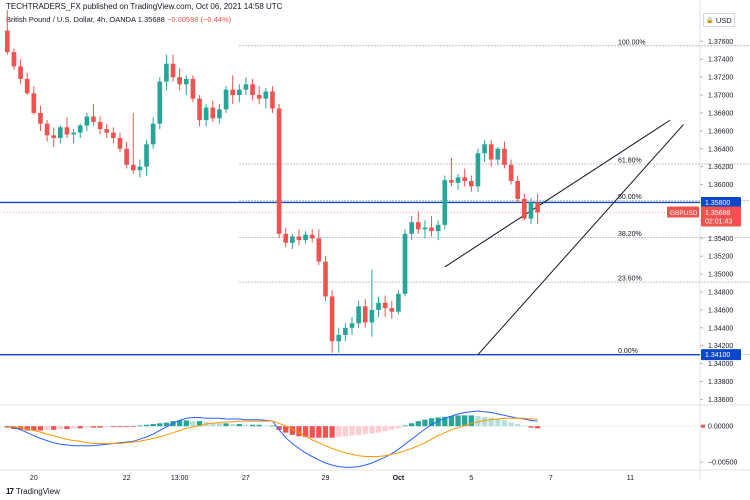 This screenshot has height=500, width=750. What do you see at coordinates (630, 197) in the screenshot?
I see `fib-level-label: 50.00%` at bounding box center [630, 197].